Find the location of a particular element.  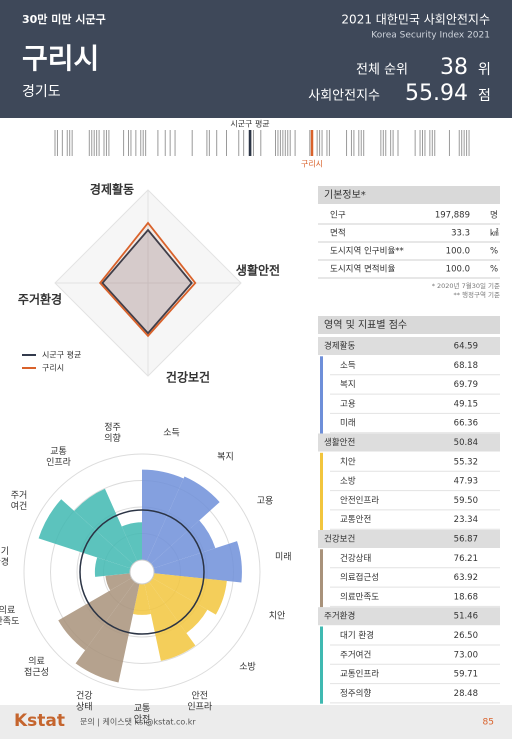

polar-label: 소득 is located at coordinates (171, 433).